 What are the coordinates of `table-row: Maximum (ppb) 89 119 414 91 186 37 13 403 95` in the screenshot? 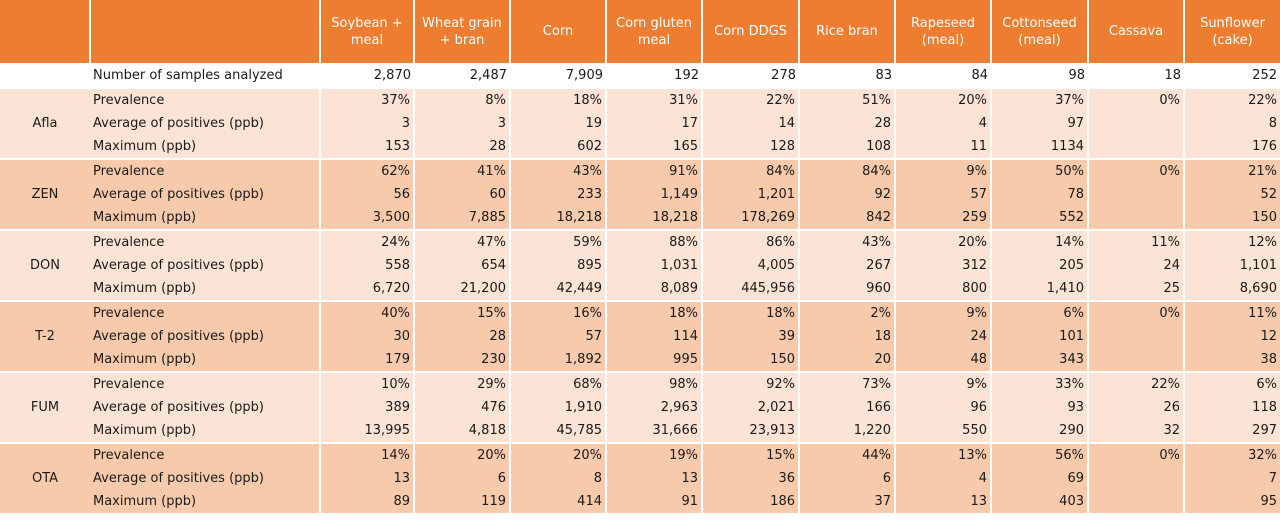 It's located at (640, 501).